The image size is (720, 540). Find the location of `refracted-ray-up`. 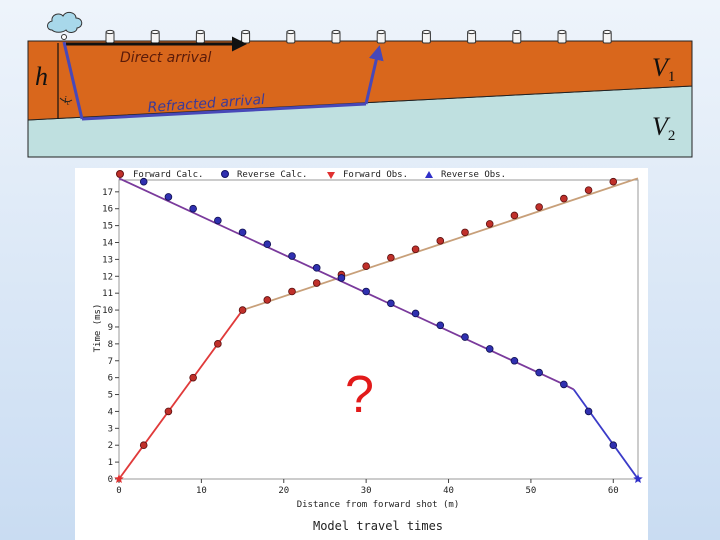

refracted-ray-up is located at coordinates (374, 75).